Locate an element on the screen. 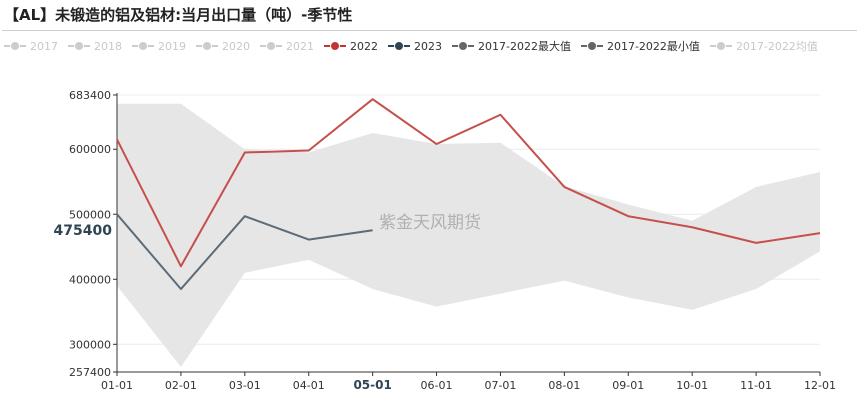 The image size is (863, 410). x-tick-label-01-01: 01-01 is located at coordinates (117, 385).